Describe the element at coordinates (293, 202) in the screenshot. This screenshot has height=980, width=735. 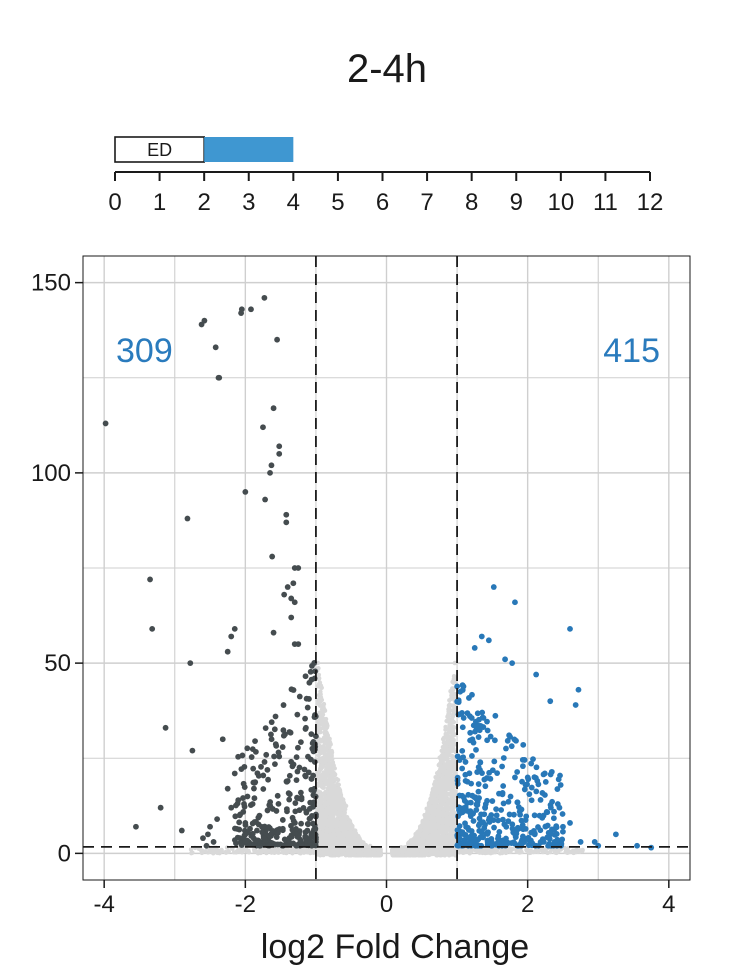
I see `timeline-tick-label: 4` at that location.